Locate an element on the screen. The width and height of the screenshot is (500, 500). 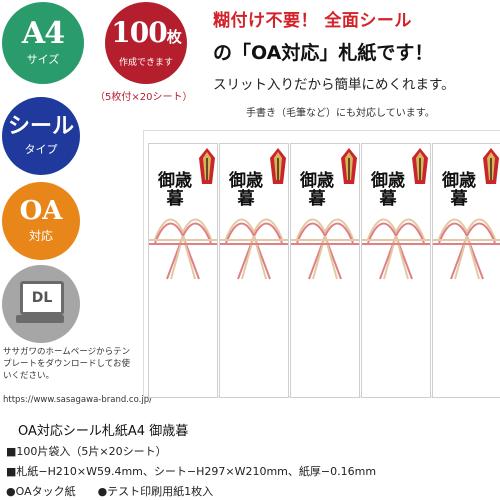
headline-line2: の「OA対応」札紙です！ is located at coordinates (323, 53).